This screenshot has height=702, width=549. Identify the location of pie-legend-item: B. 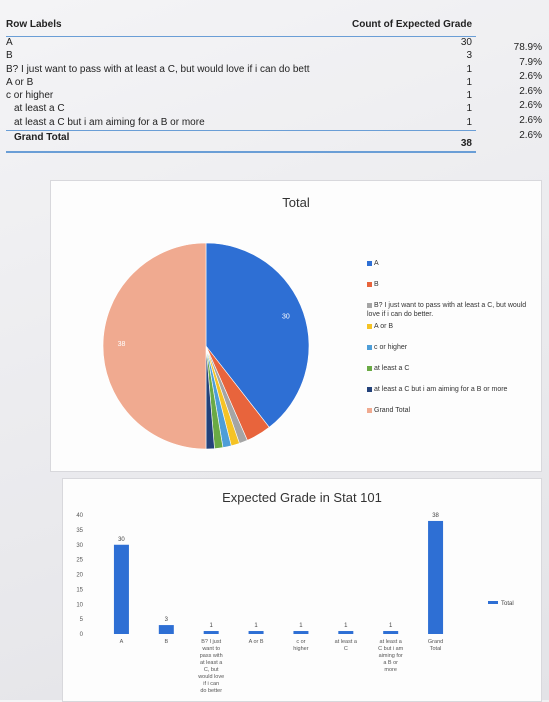
(447, 284).